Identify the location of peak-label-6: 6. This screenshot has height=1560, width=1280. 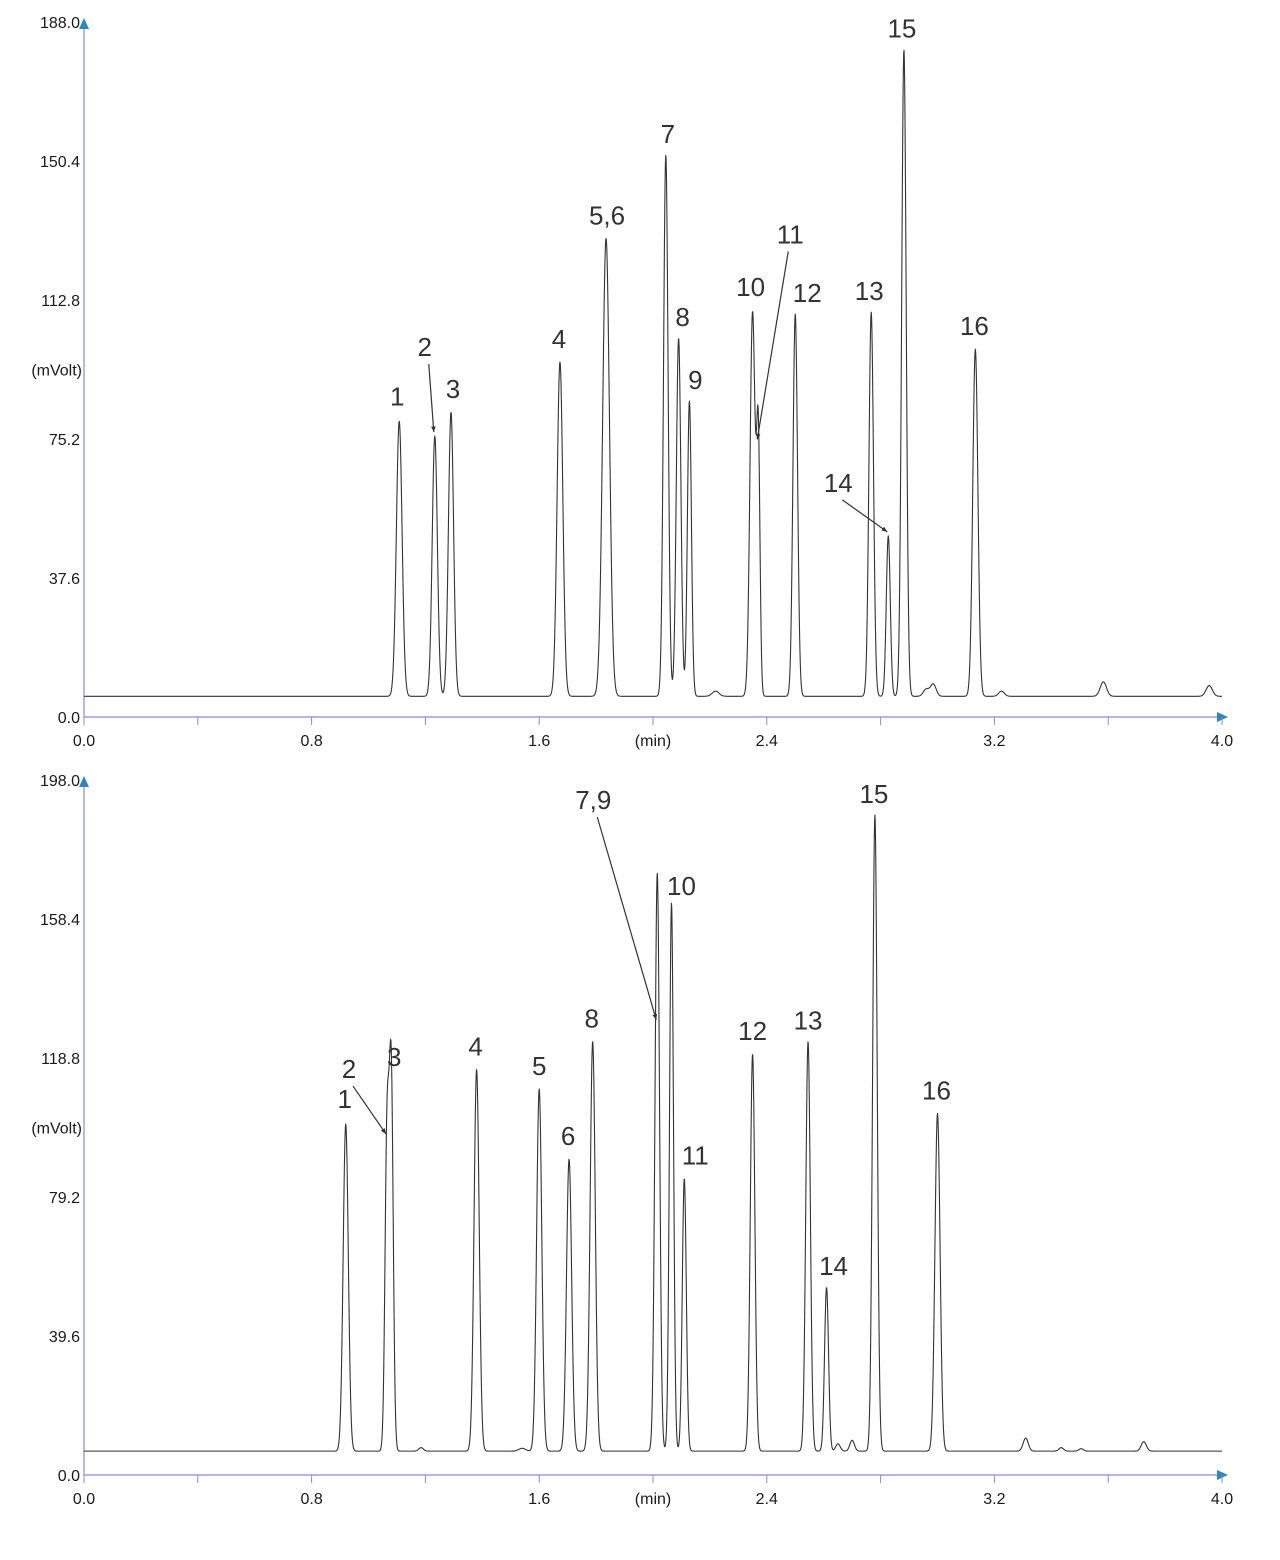
(568, 1136).